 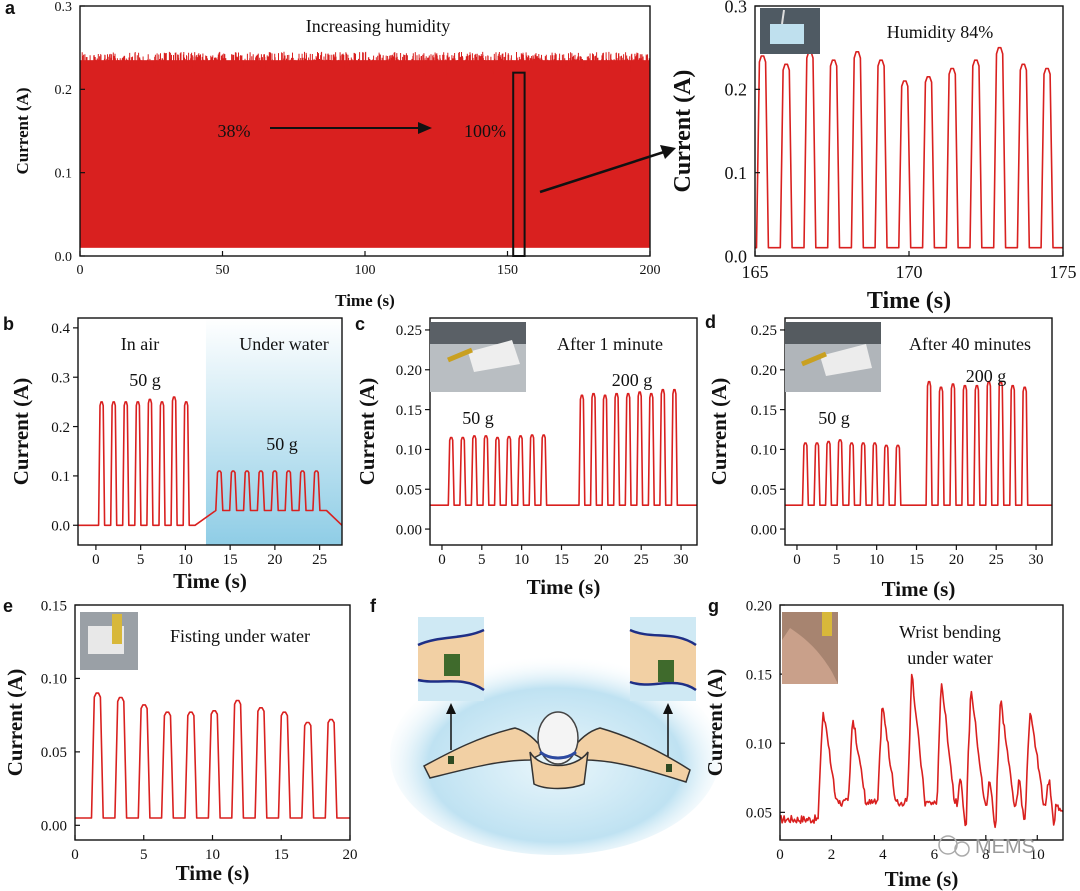 What do you see at coordinates (140, 344) in the screenshot?
I see `panel-b-in-air: In air` at bounding box center [140, 344].